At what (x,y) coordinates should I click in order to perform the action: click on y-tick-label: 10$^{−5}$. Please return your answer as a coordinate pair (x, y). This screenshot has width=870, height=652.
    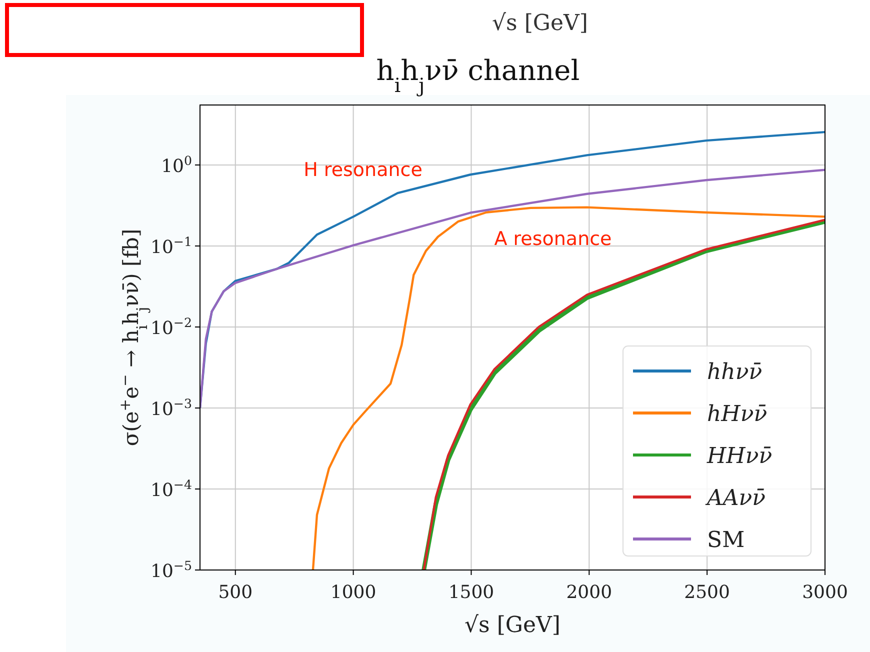
    Looking at the image, I should click on (171, 570).